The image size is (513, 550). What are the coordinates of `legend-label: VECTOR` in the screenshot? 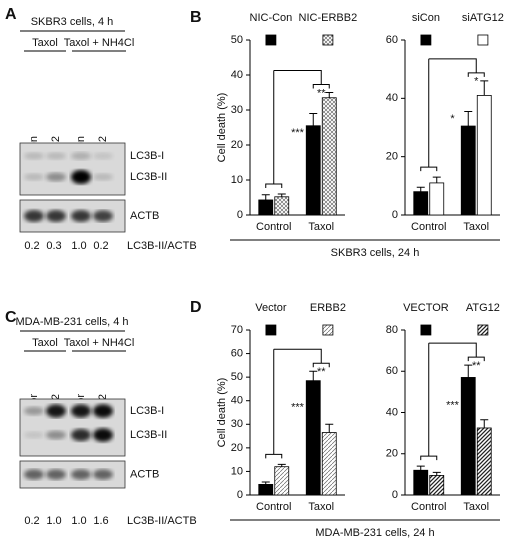 It's located at (426, 308).